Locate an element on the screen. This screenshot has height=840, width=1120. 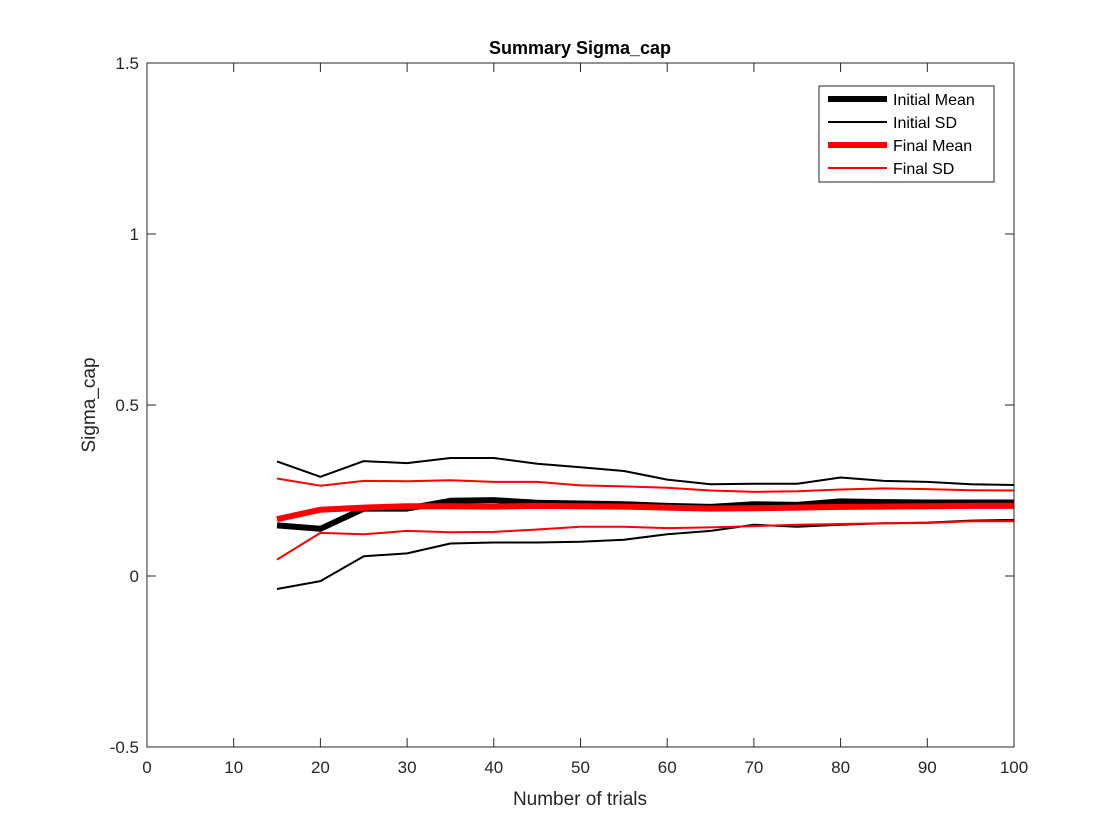
legend-label-final-mean: Final Mean is located at coordinates (932, 146).